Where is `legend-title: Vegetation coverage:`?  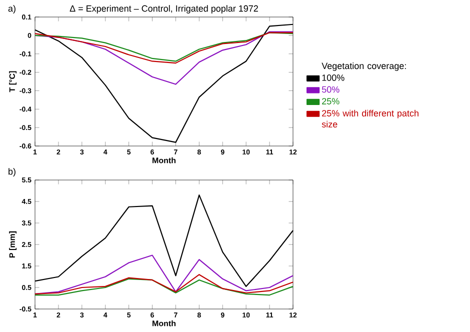
legend-title: Vegetation coverage: is located at coordinates (364, 66).